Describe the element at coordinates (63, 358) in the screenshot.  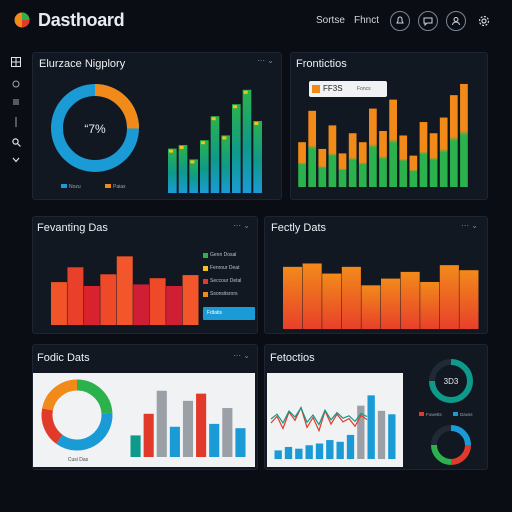
I see `panel-title: Fodic Dats` at that location.